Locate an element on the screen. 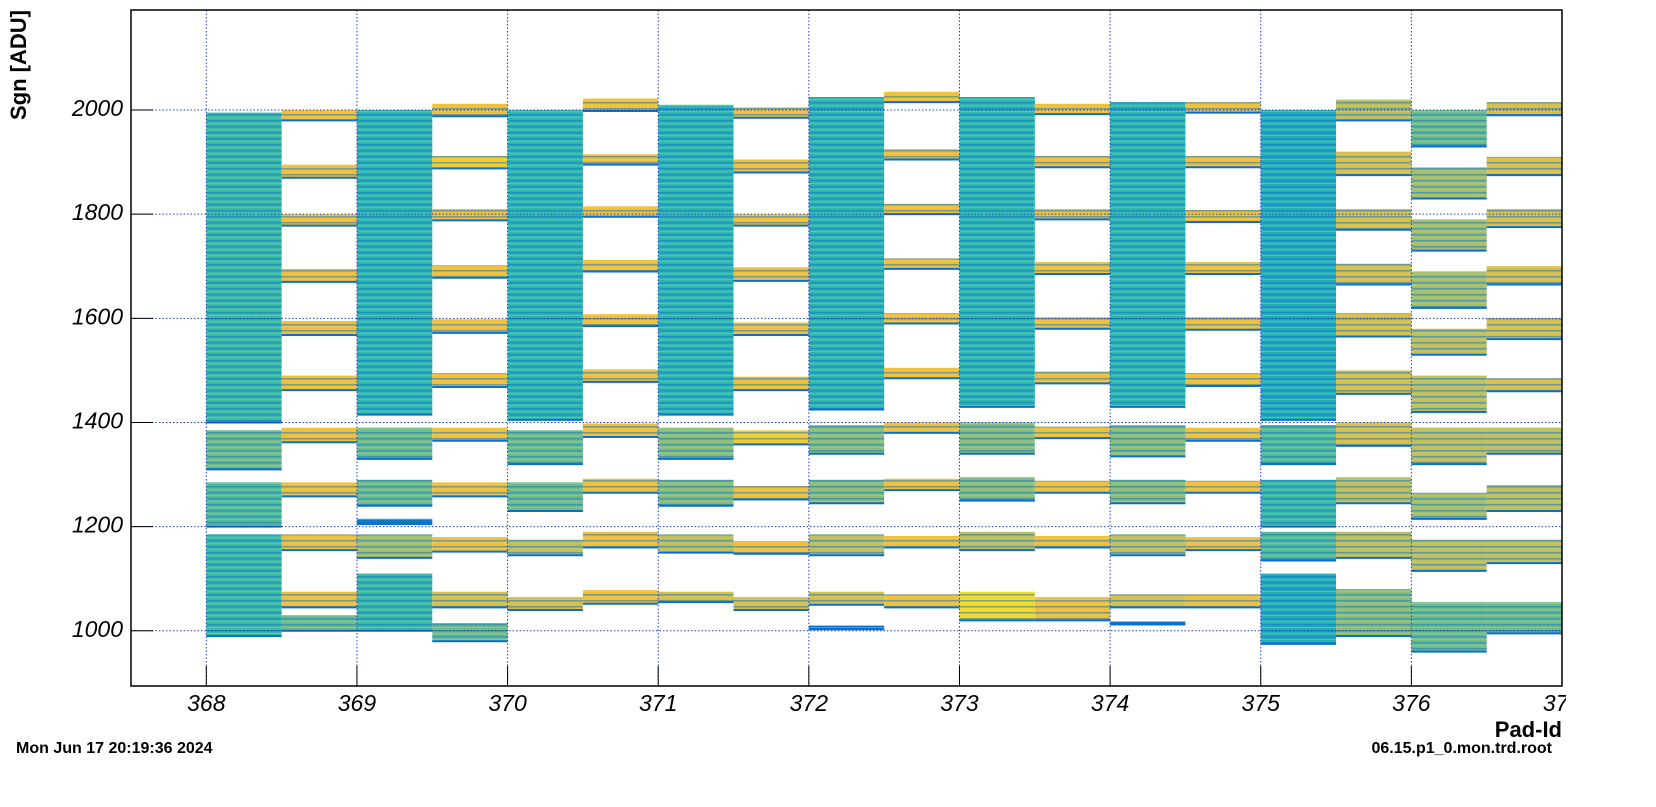 The height and width of the screenshot is (807, 1656). y-tick-label: 1800 is located at coordinates (97, 212).